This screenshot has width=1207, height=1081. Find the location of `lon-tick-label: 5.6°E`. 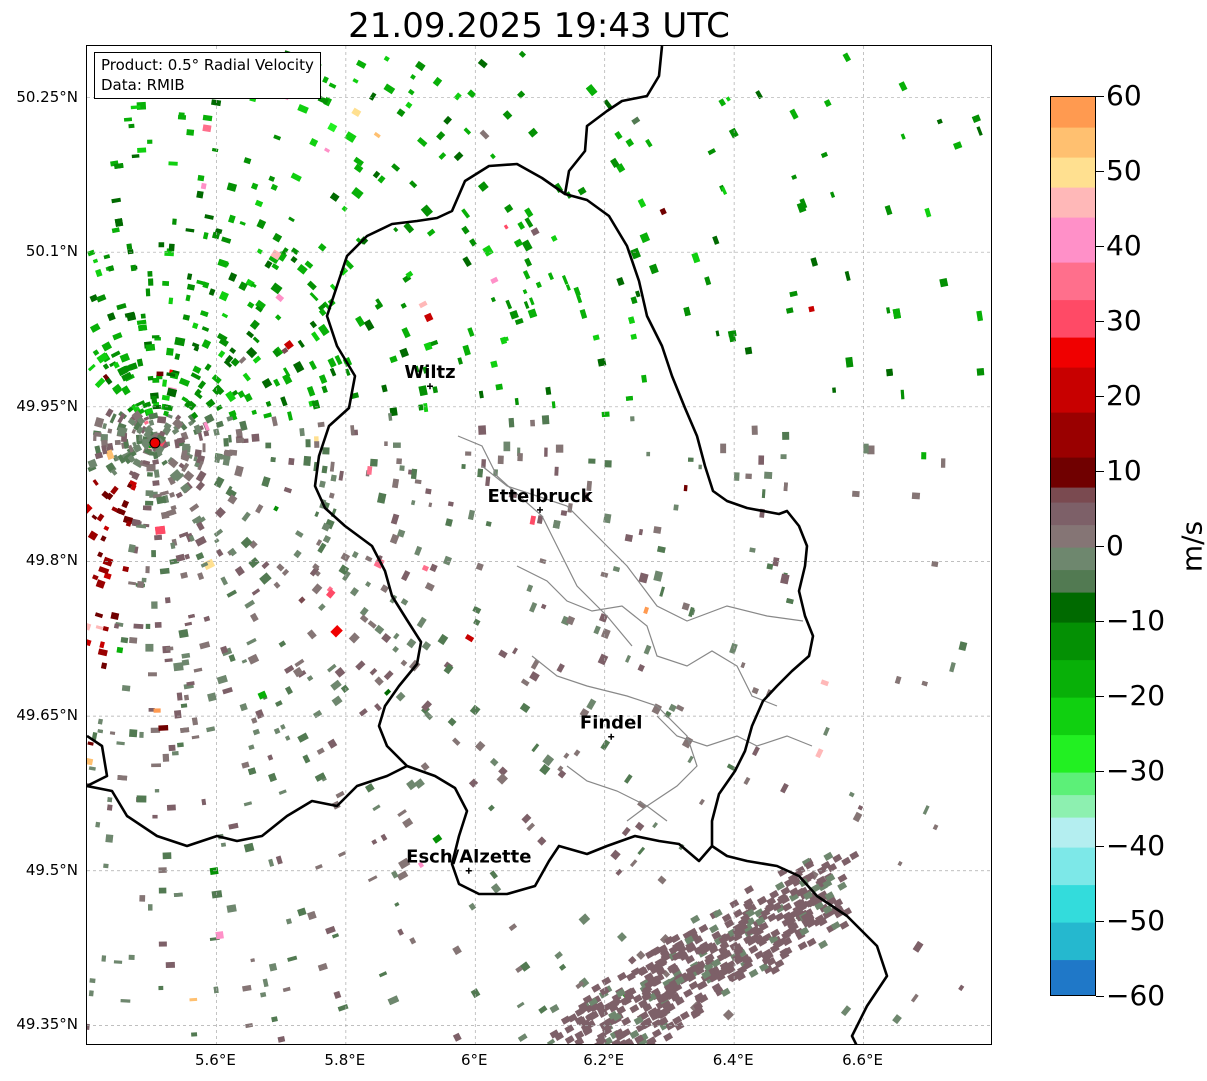

lon-tick-label: 5.6°E is located at coordinates (215, 1060).